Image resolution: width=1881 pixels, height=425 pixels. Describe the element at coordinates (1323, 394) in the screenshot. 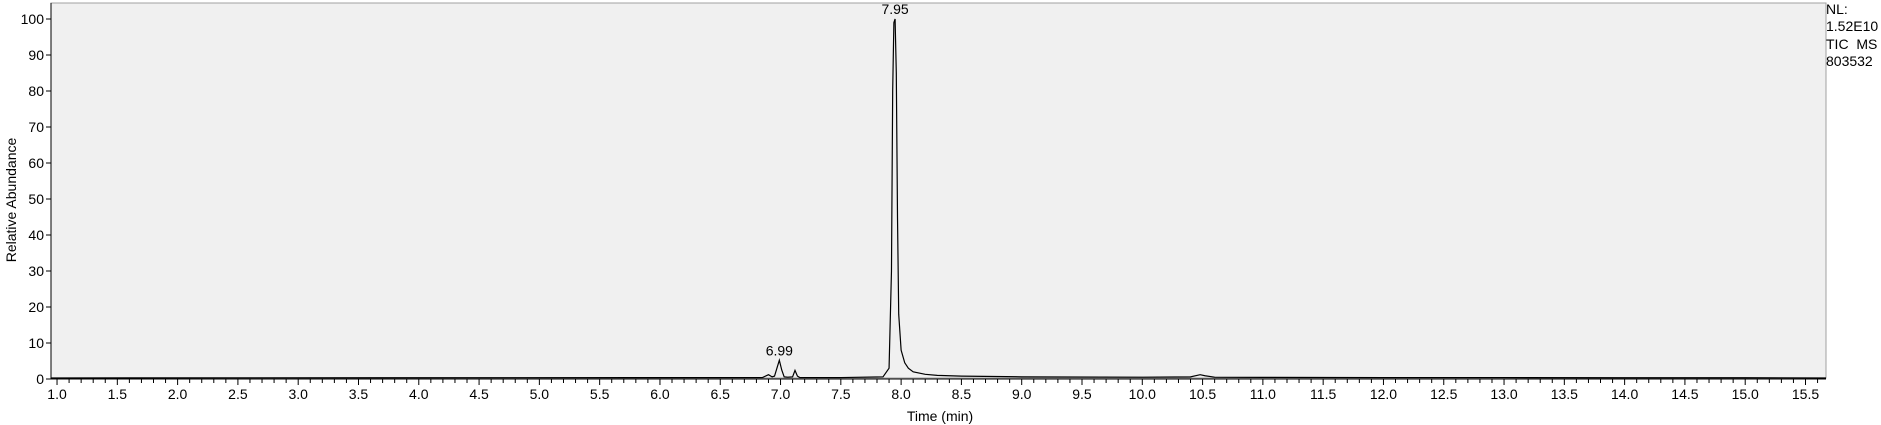

I see `x-tick-label: 11.5` at that location.